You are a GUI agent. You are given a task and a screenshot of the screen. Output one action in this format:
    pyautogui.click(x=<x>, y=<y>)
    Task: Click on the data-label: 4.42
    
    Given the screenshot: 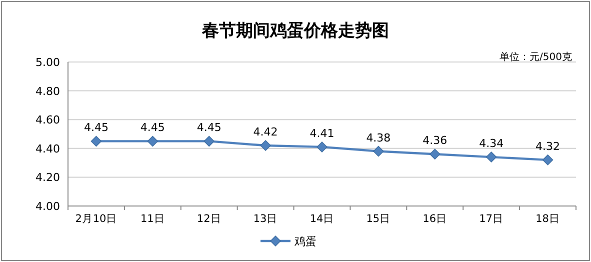 What is the action you would take?
    pyautogui.click(x=265, y=132)
    